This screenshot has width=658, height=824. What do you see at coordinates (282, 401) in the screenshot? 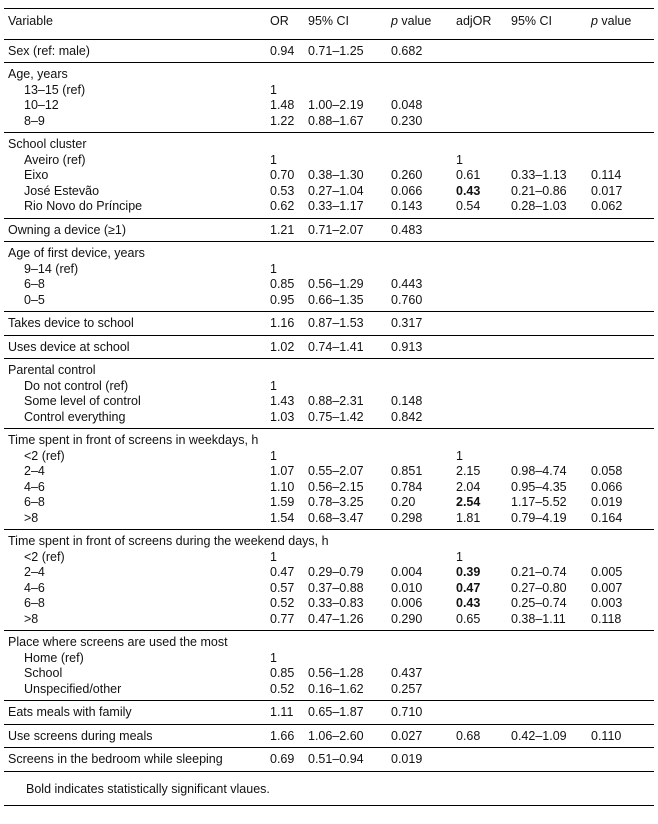
I see `cell-value: 1.43` at bounding box center [282, 401].